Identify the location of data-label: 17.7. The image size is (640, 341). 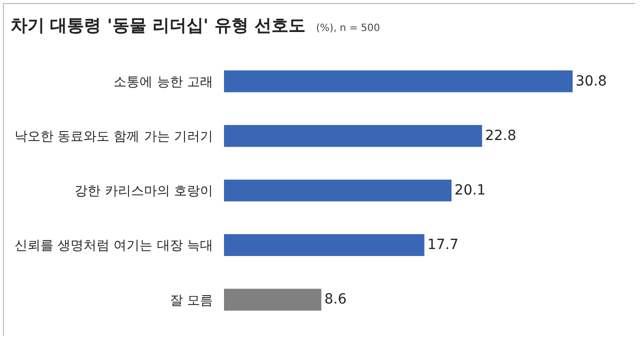
(443, 245).